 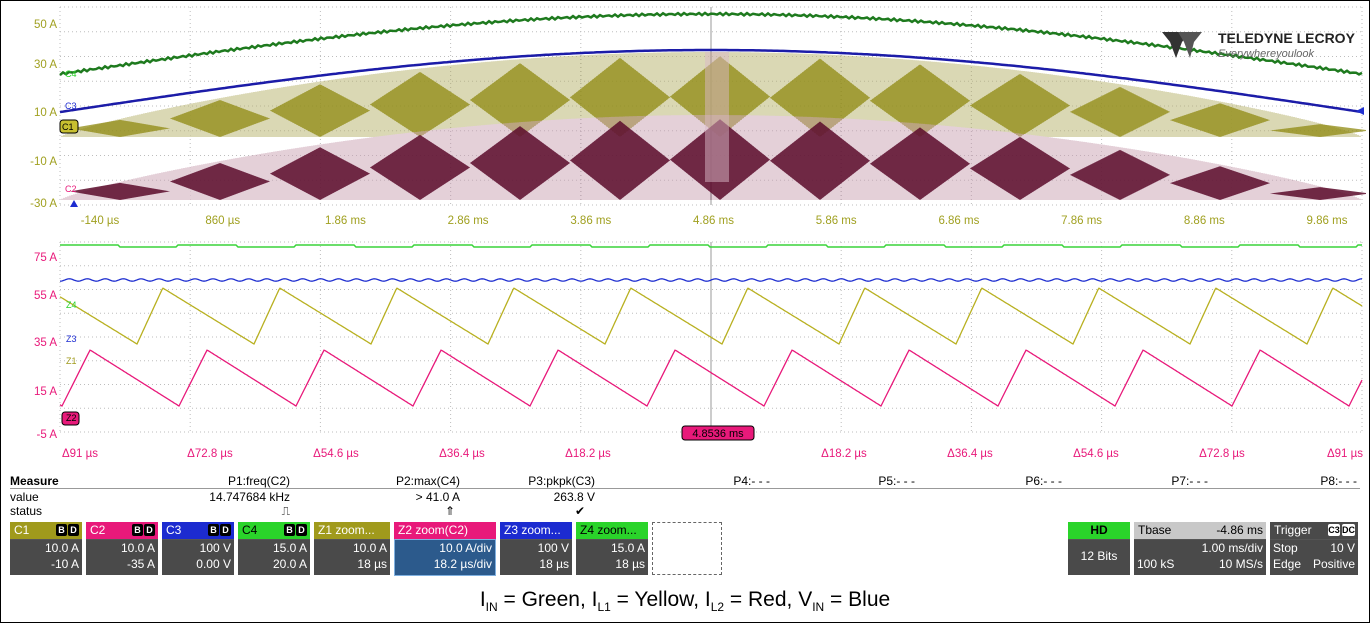 What do you see at coordinates (711, 44) in the screenshot?
I see `c4-trace` at bounding box center [711, 44].